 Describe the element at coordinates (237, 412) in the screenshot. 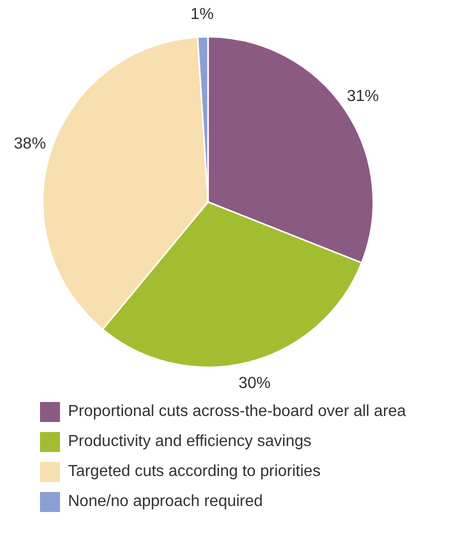

I see `legend-label: Proportional cuts across-the-board over all area` at that location.